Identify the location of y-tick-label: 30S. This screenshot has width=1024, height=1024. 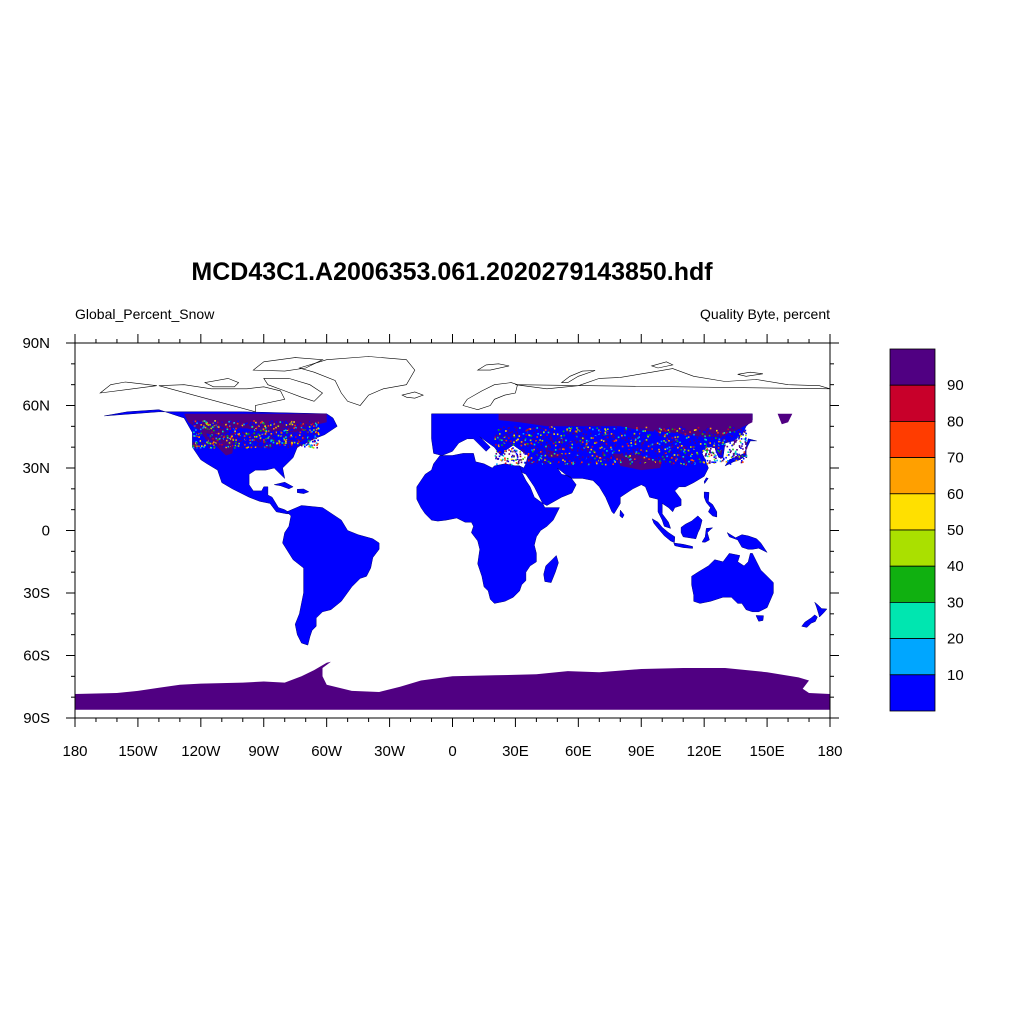
(36, 593).